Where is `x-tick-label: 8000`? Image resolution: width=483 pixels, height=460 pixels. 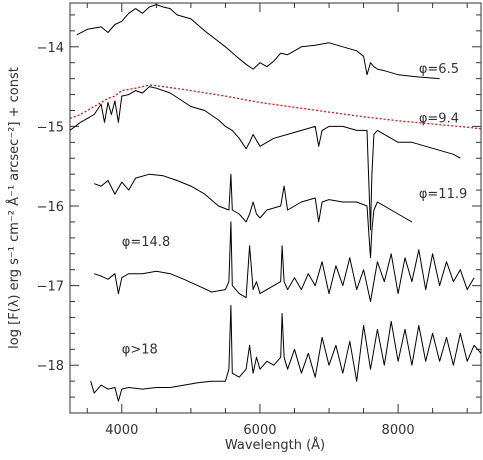
x-tick-label: 8000 is located at coordinates (398, 430).